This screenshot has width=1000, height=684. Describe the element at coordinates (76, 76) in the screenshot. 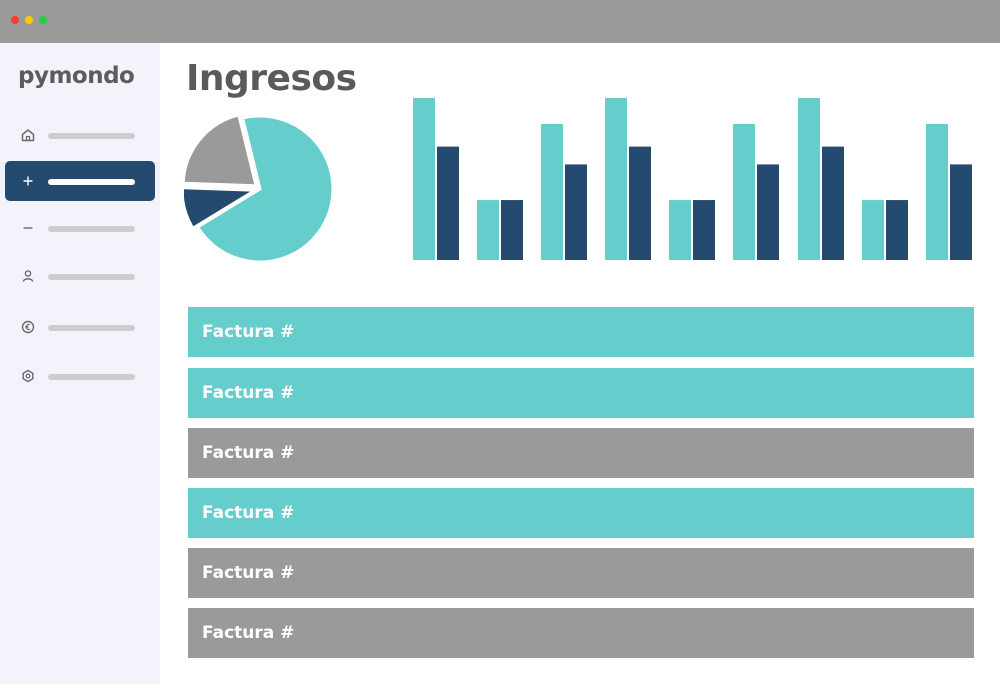

I see `brand-logo: pymondo` at that location.